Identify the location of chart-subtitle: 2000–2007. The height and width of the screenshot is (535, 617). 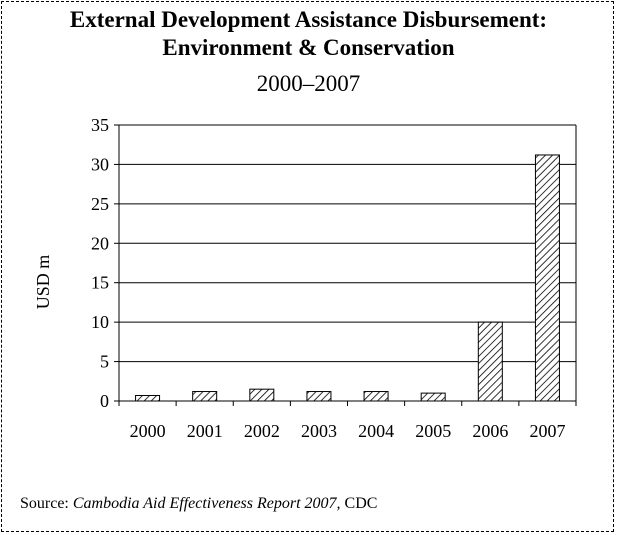
(308, 83).